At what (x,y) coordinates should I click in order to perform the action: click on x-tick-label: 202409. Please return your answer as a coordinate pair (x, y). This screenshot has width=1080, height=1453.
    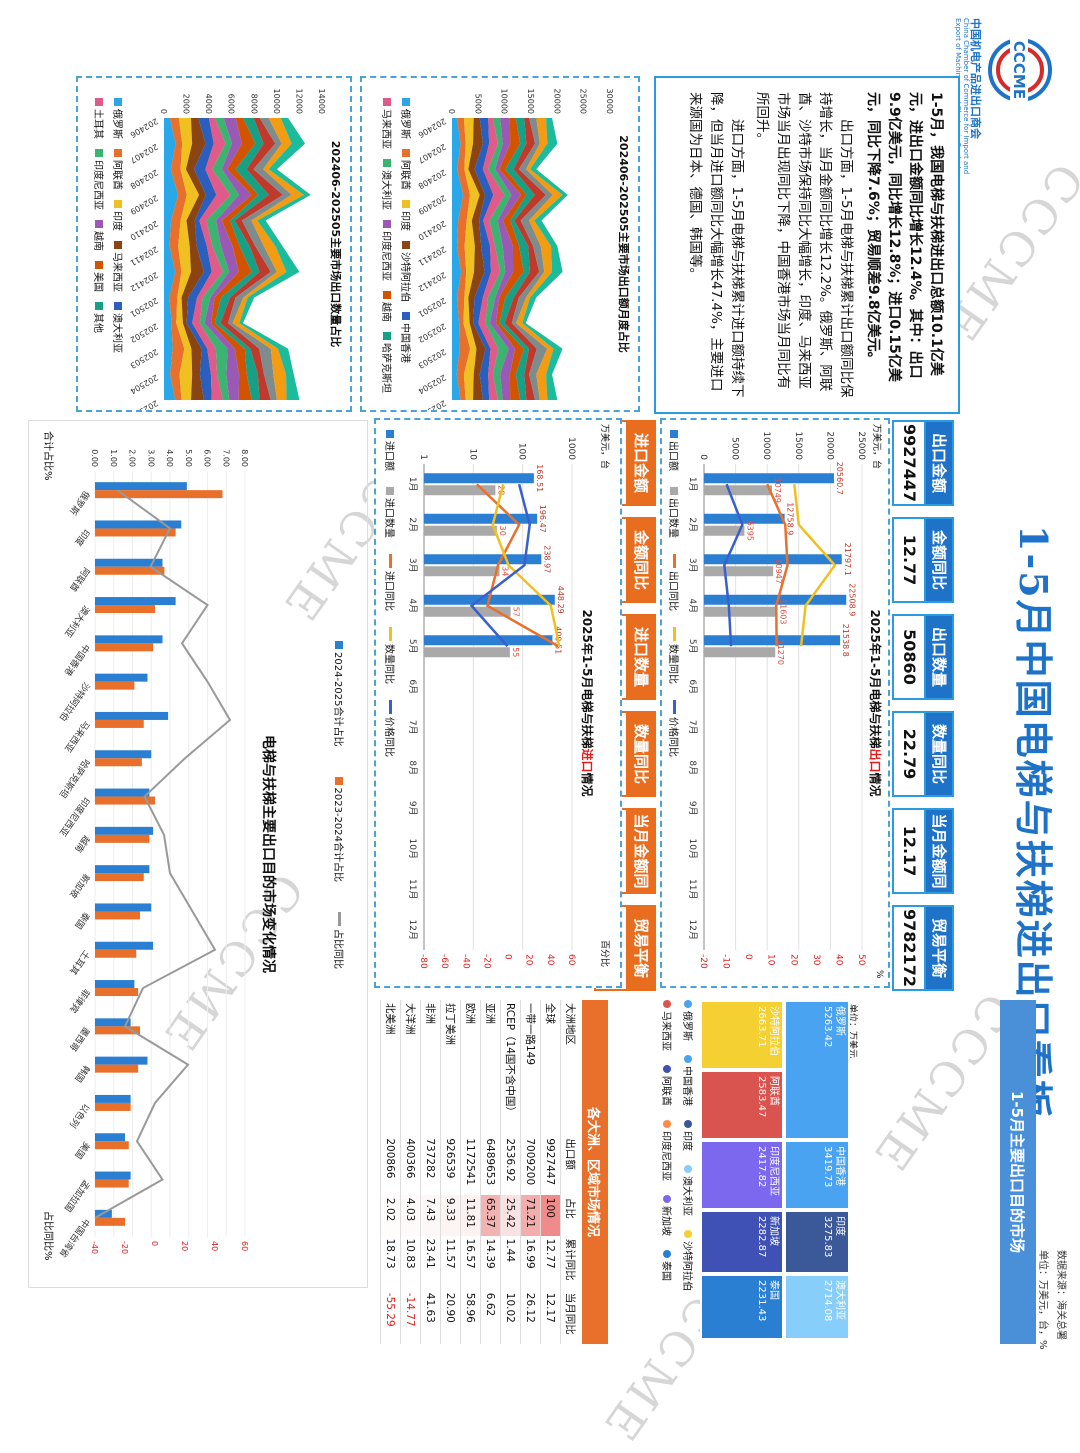
    Looking at the image, I should click on (144, 204).